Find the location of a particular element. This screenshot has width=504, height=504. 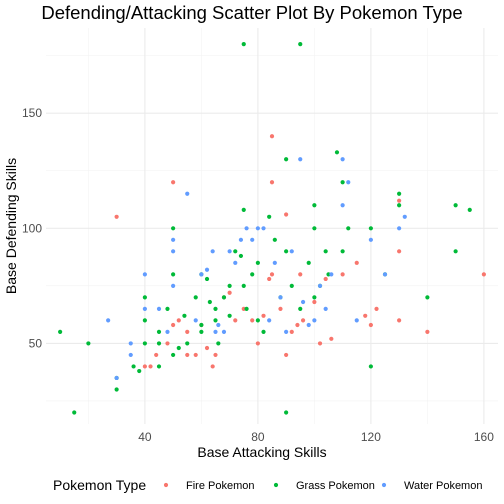

x-tick-label: 40 is located at coordinates (145, 437).